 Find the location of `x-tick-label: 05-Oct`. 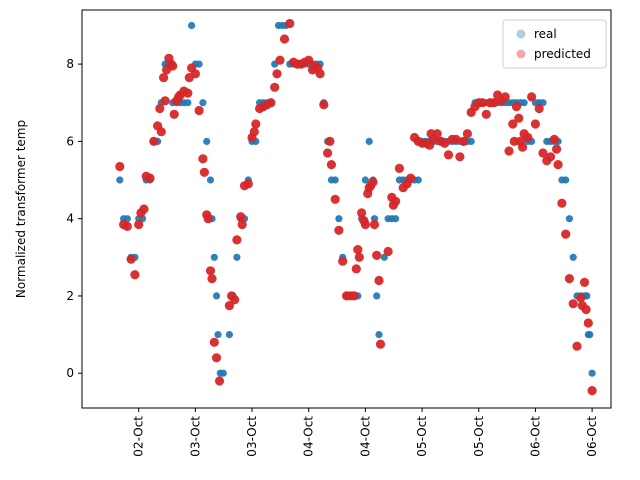

x-tick-label: 05-Oct is located at coordinates (479, 436).